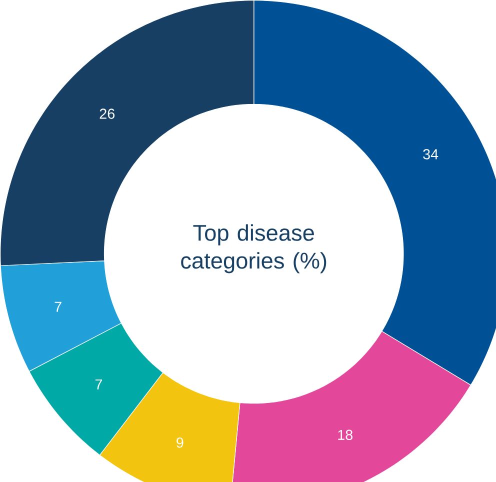 The width and height of the screenshot is (496, 482). Describe the element at coordinates (345, 435) in the screenshot. I see `data-label: 18` at that location.